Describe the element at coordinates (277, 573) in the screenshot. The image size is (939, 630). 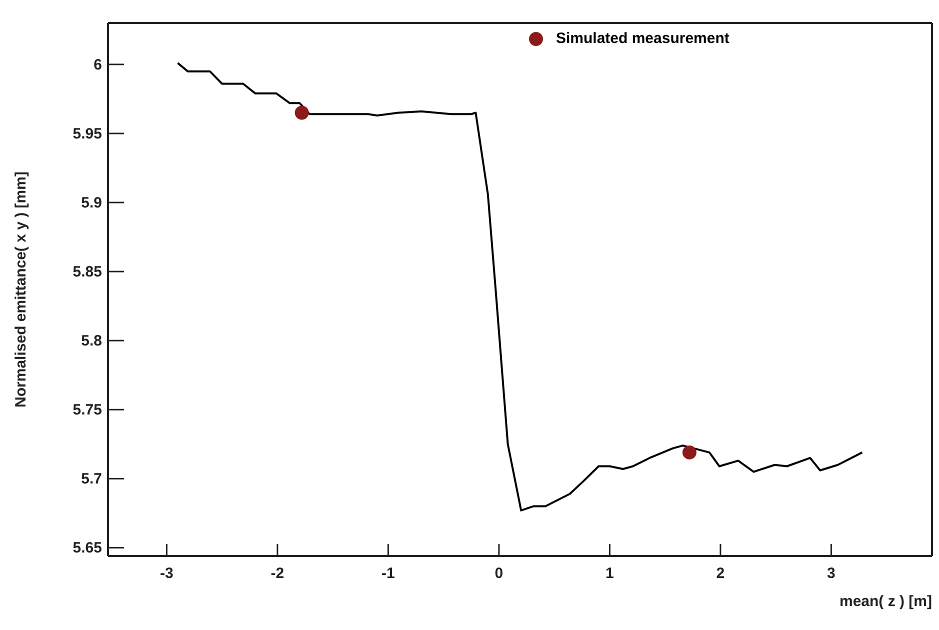
I see `x-tick-label: -2` at that location.